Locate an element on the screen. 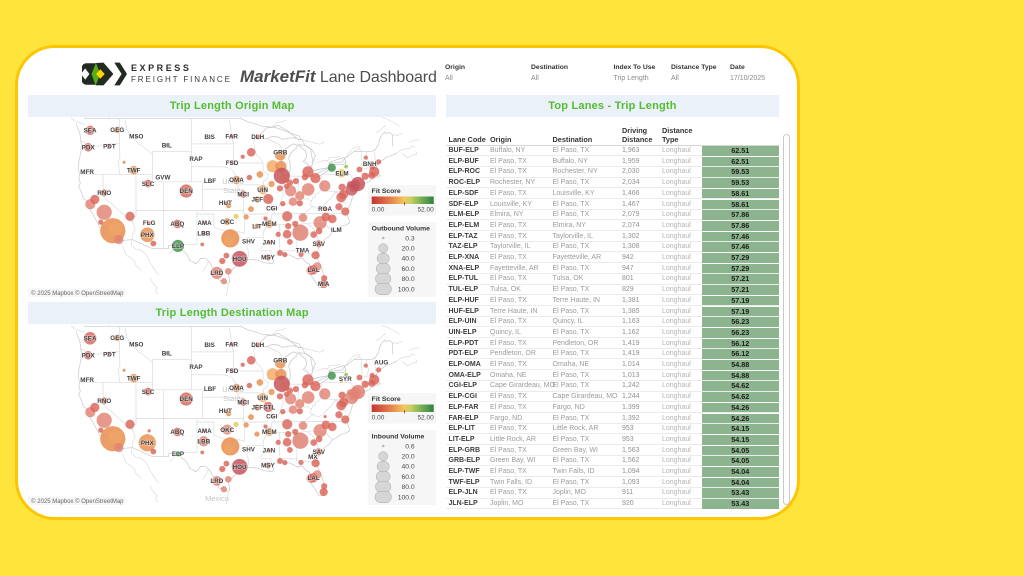 The height and width of the screenshot is (576, 1024). svg-text: 0.6 is located at coordinates (410, 446).